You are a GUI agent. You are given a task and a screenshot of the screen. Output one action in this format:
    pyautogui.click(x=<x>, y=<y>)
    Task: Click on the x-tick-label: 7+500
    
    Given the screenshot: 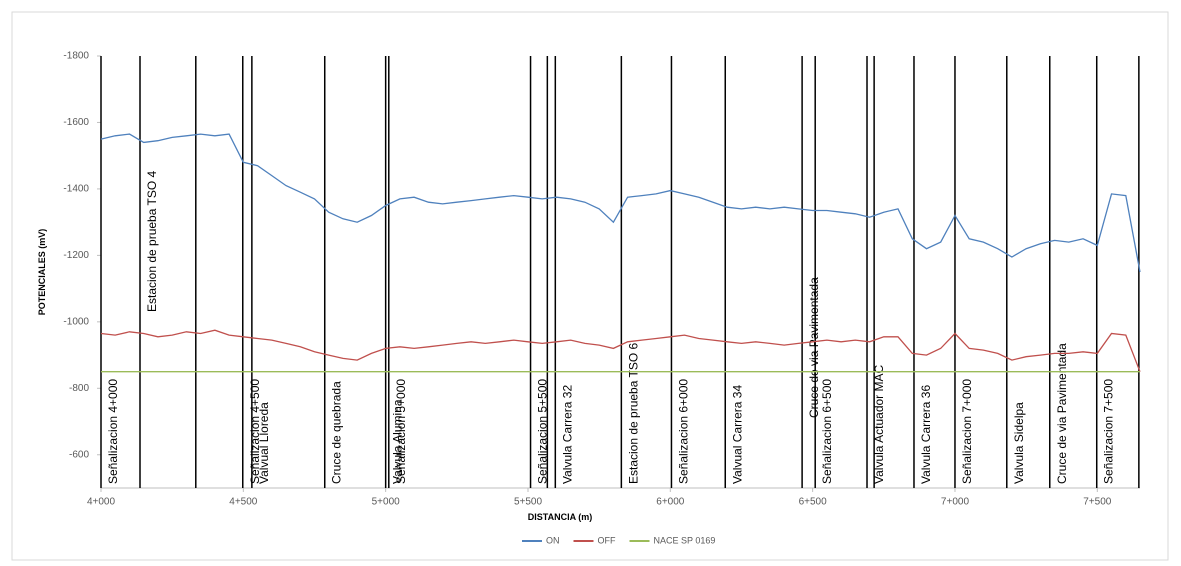 What is the action you would take?
    pyautogui.click(x=1097, y=502)
    